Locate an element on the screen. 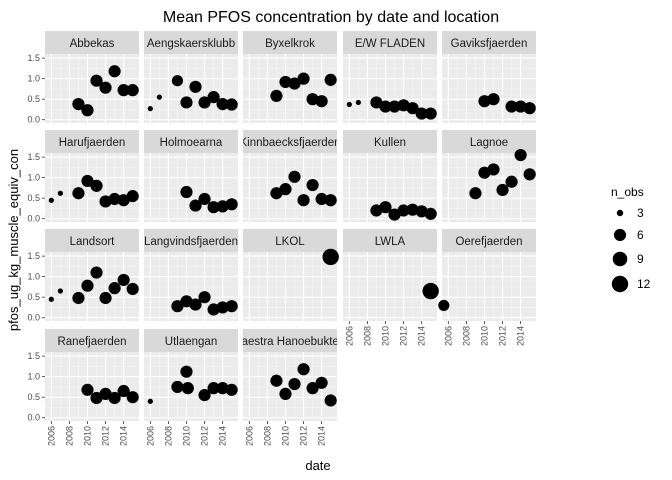 The image size is (672, 480). facet-lwla: LWLA is located at coordinates (391, 275).